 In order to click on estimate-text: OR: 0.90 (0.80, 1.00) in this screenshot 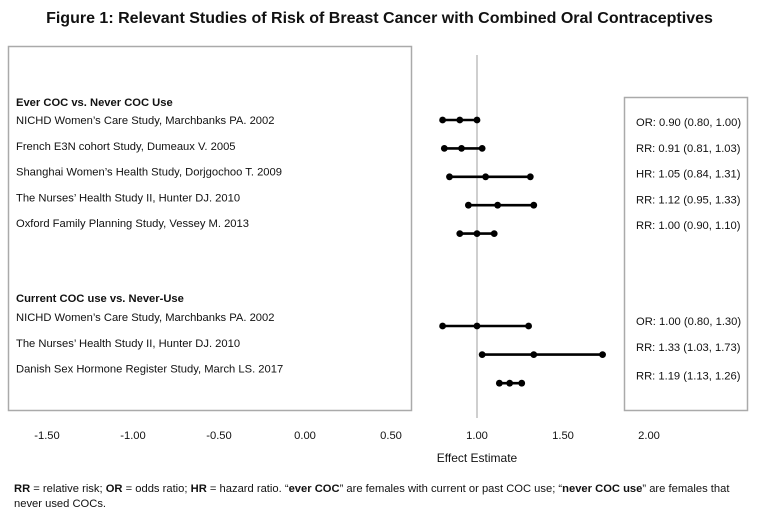, I will do `click(688, 123)`.